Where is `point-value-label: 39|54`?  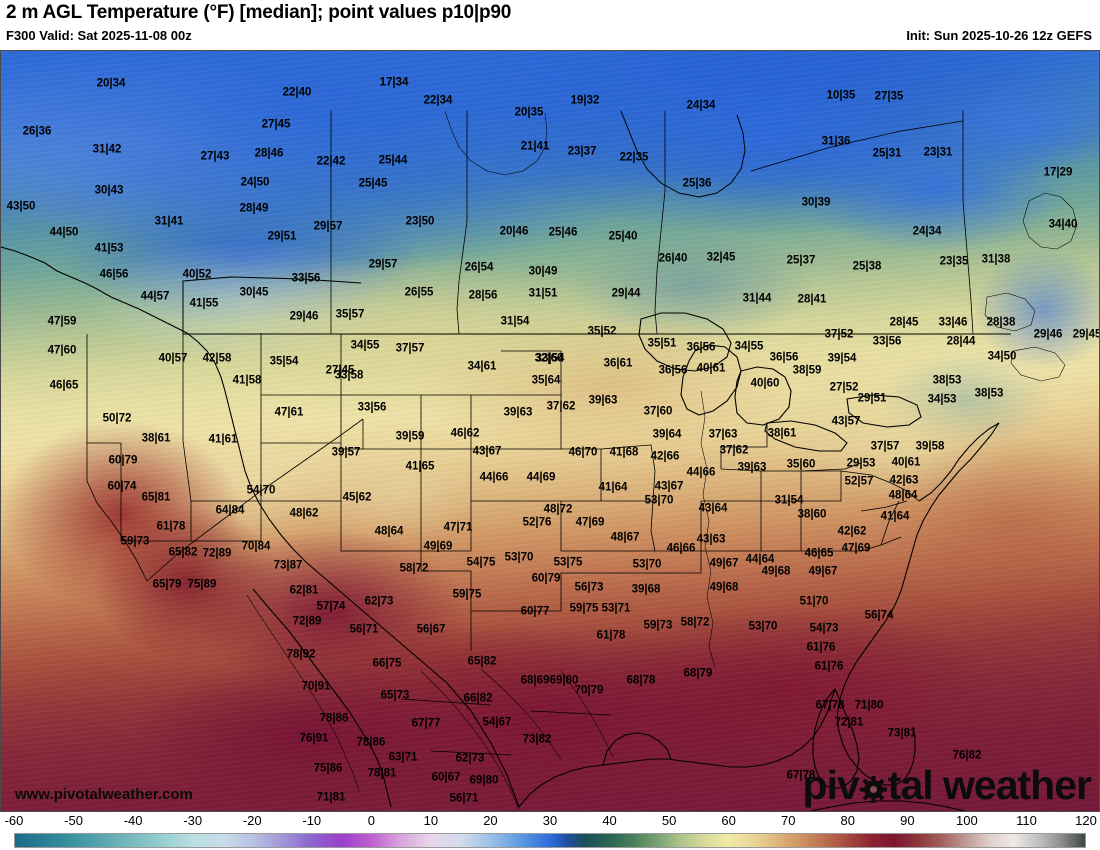
point-value-label: 39|54 is located at coordinates (842, 358).